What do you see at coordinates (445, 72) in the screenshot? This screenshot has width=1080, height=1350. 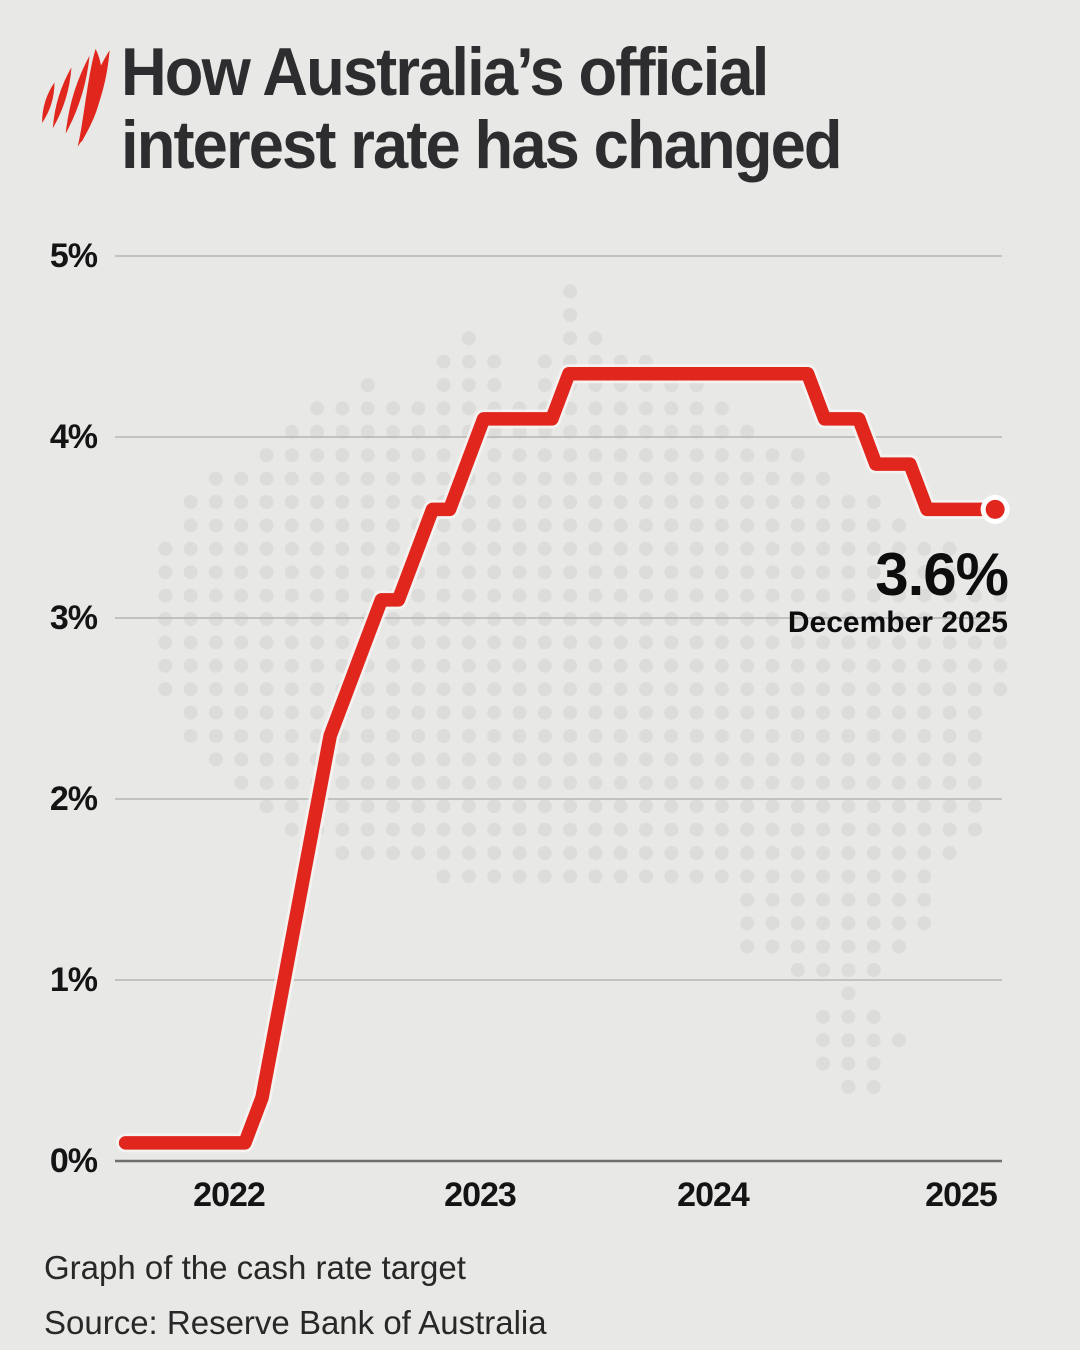 I see `chart-title-line1: How Australia’s official` at bounding box center [445, 72].